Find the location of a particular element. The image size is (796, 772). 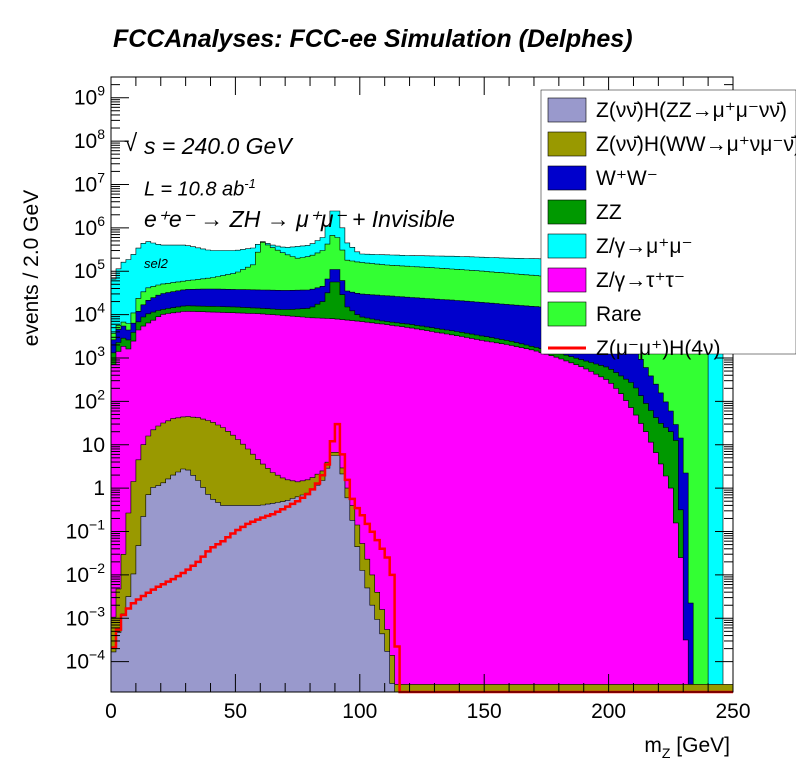

x-tick-label: 100 is located at coordinates (359, 711).